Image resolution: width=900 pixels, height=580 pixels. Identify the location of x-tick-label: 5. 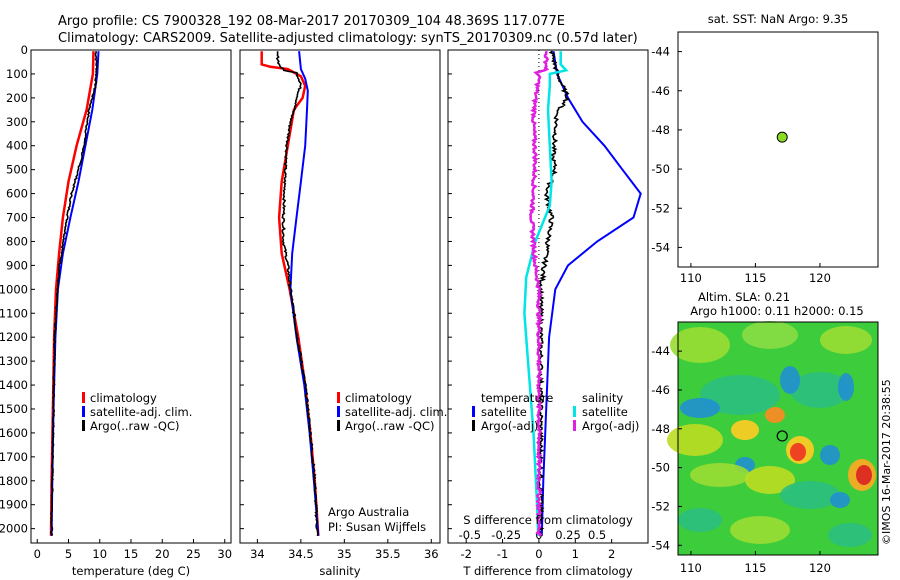
(68, 554).